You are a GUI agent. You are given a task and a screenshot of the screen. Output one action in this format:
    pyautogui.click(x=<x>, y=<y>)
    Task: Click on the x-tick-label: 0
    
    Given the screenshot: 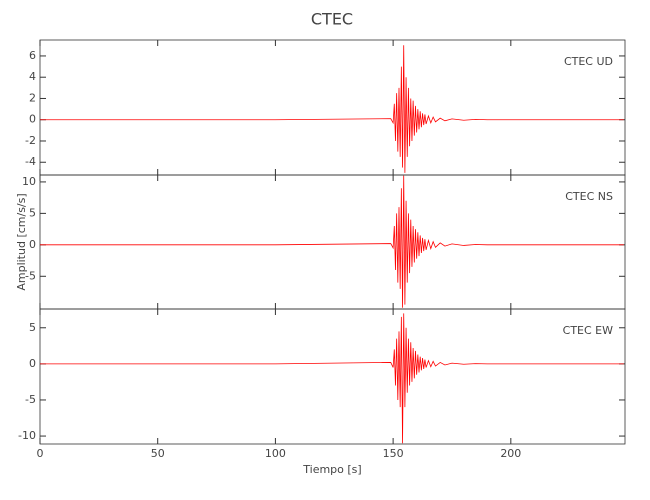 What is the action you would take?
    pyautogui.click(x=40, y=453)
    